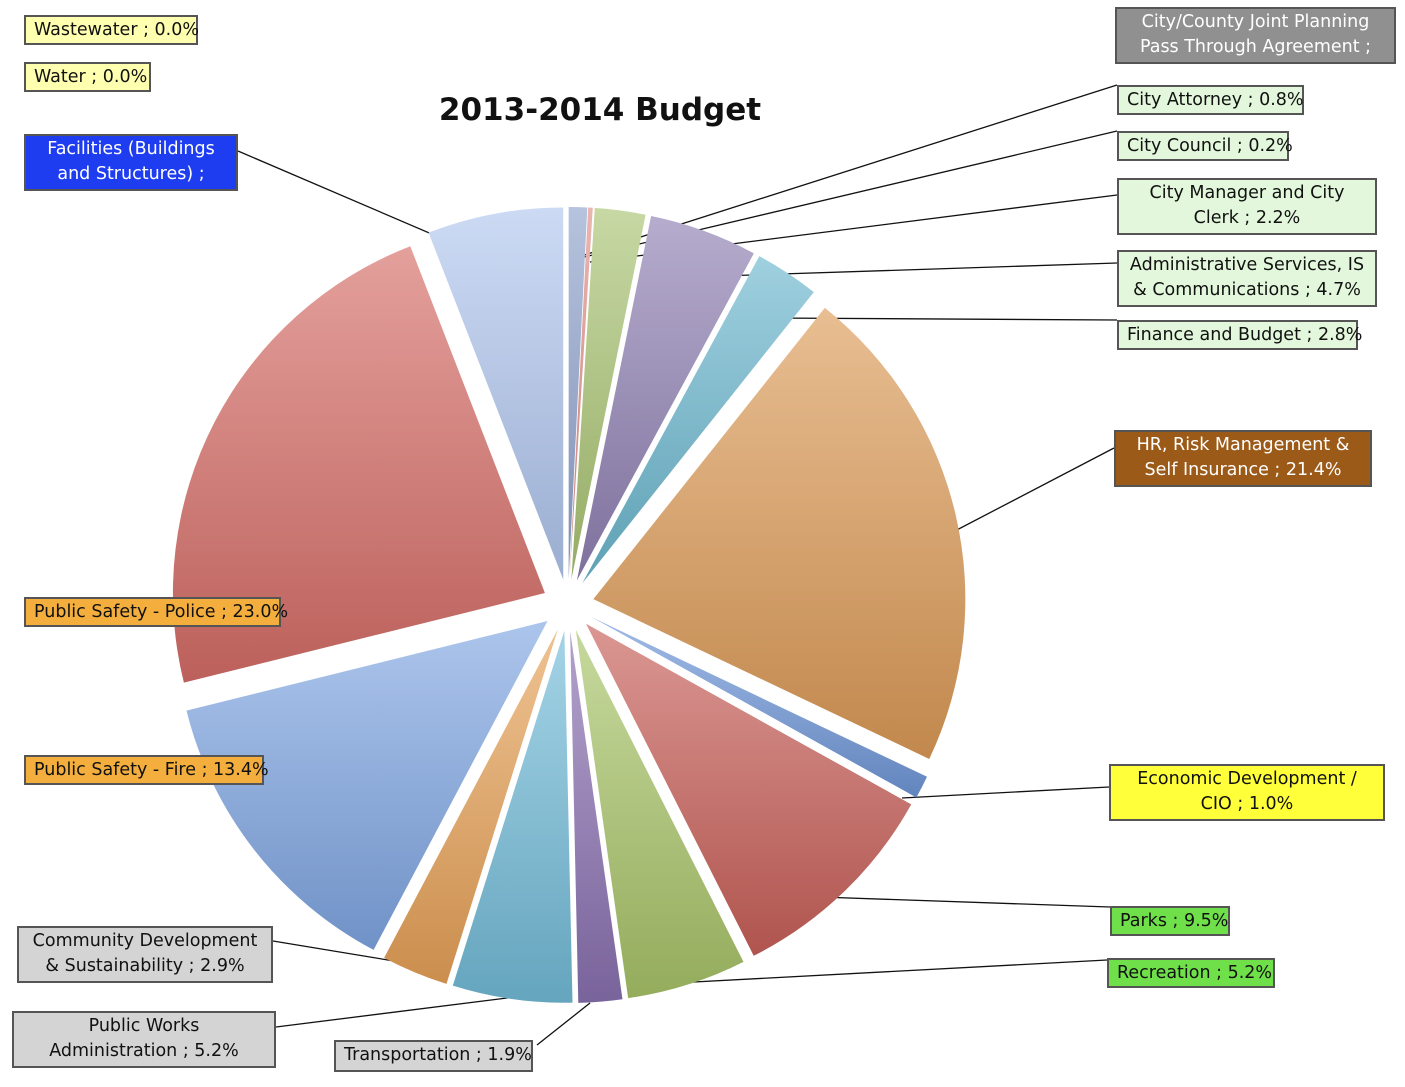 The image size is (1405, 1087). I want to click on slice-label-5: Finance and Budget ; 2.8%, so click(1239, 335).